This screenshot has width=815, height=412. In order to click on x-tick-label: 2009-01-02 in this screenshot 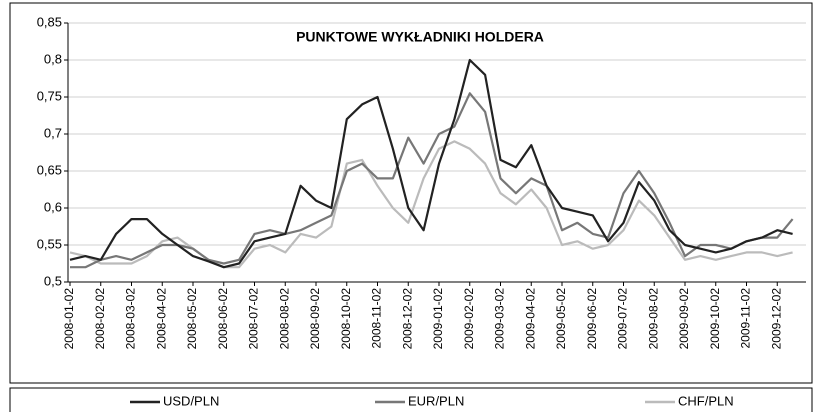, I will do `click(438, 319)`.